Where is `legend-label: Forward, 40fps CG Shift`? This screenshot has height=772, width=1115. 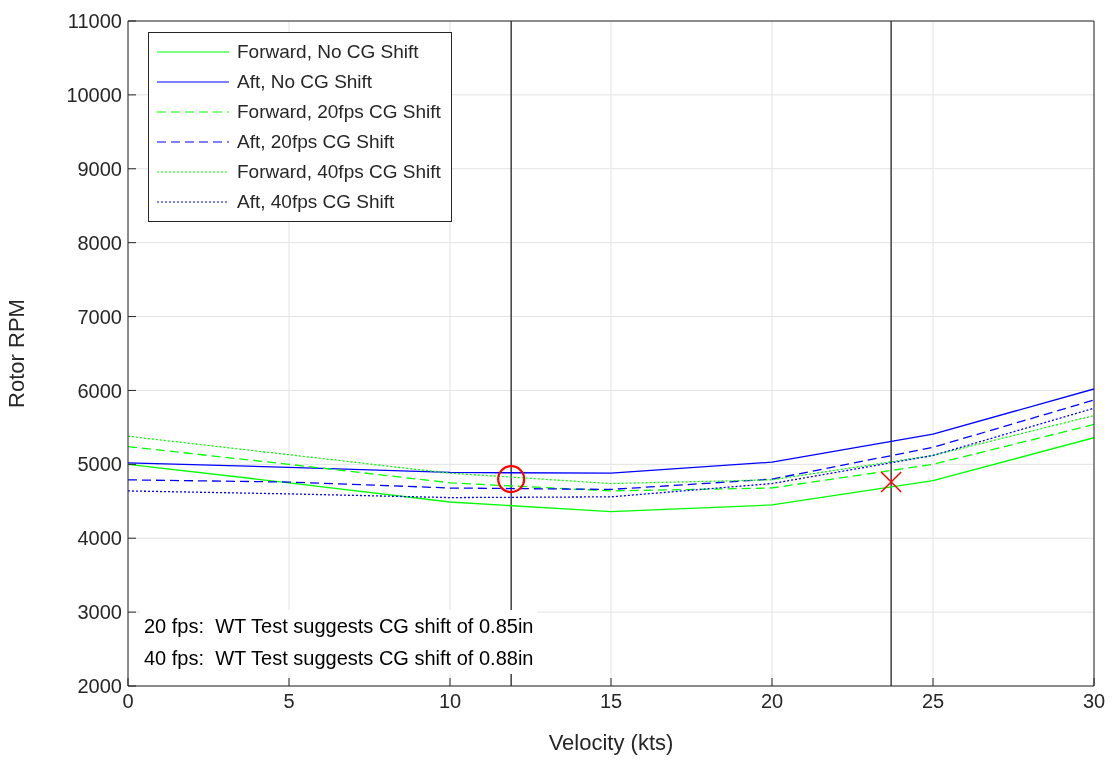
legend-label: Forward, 40fps CG Shift is located at coordinates (339, 172).